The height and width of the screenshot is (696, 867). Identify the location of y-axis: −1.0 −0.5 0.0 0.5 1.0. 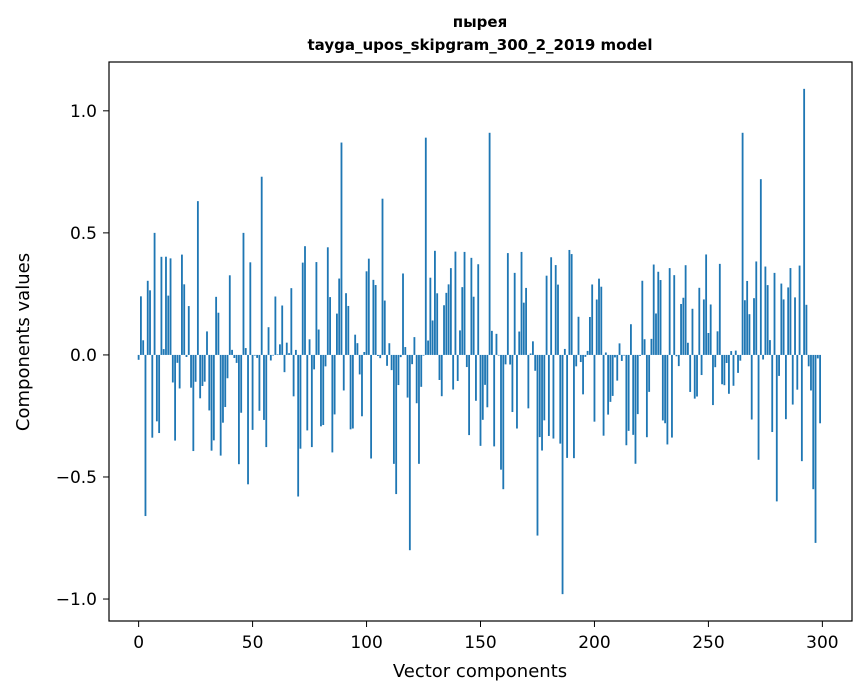
(82, 356).